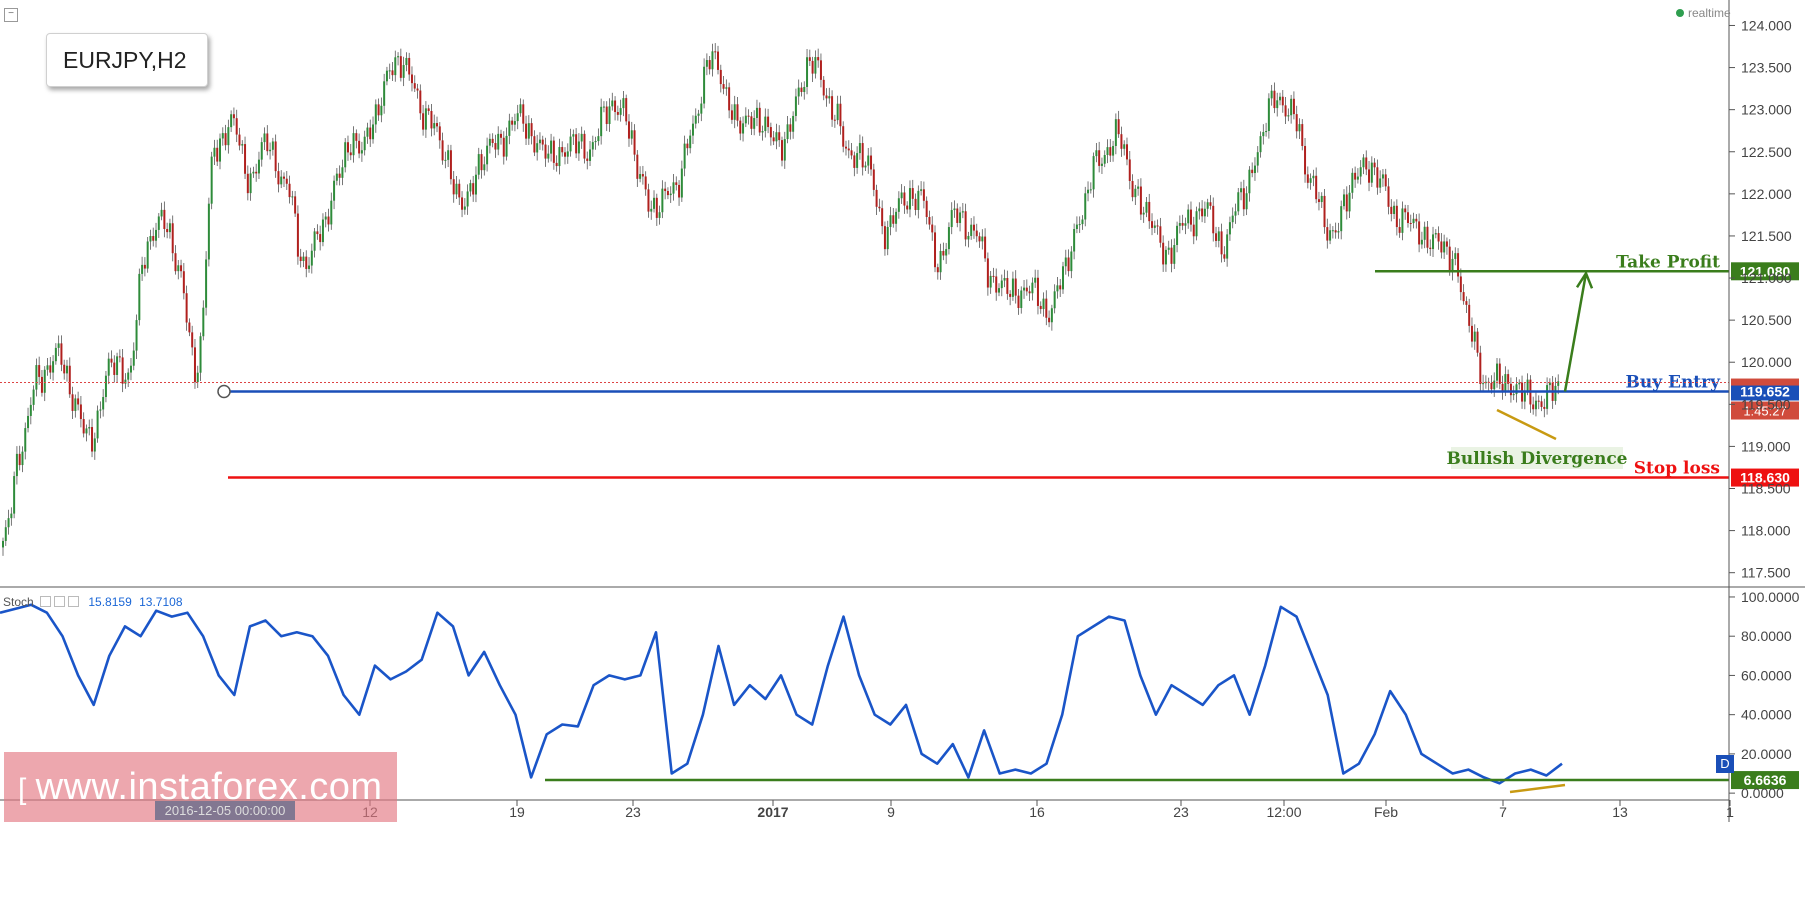 The width and height of the screenshot is (1805, 898). What do you see at coordinates (60, 601) in the screenshot?
I see `eye-icon` at bounding box center [60, 601].